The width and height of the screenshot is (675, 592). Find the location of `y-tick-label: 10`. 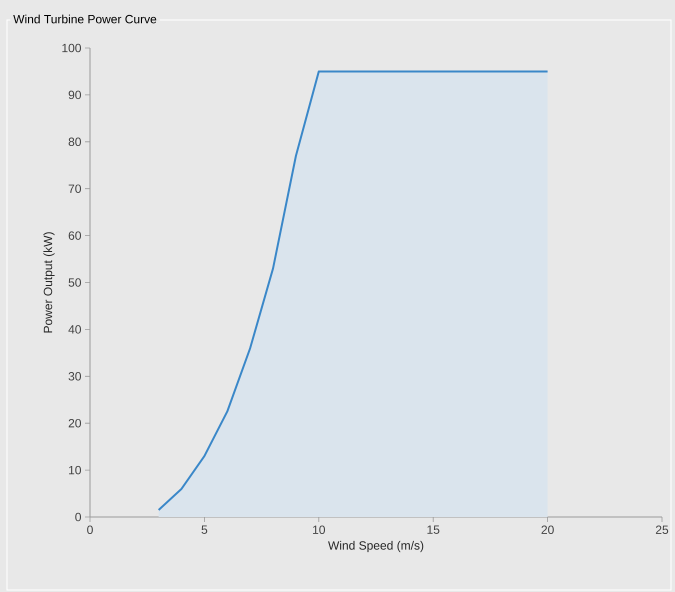

y-tick-label: 10 is located at coordinates (75, 470).